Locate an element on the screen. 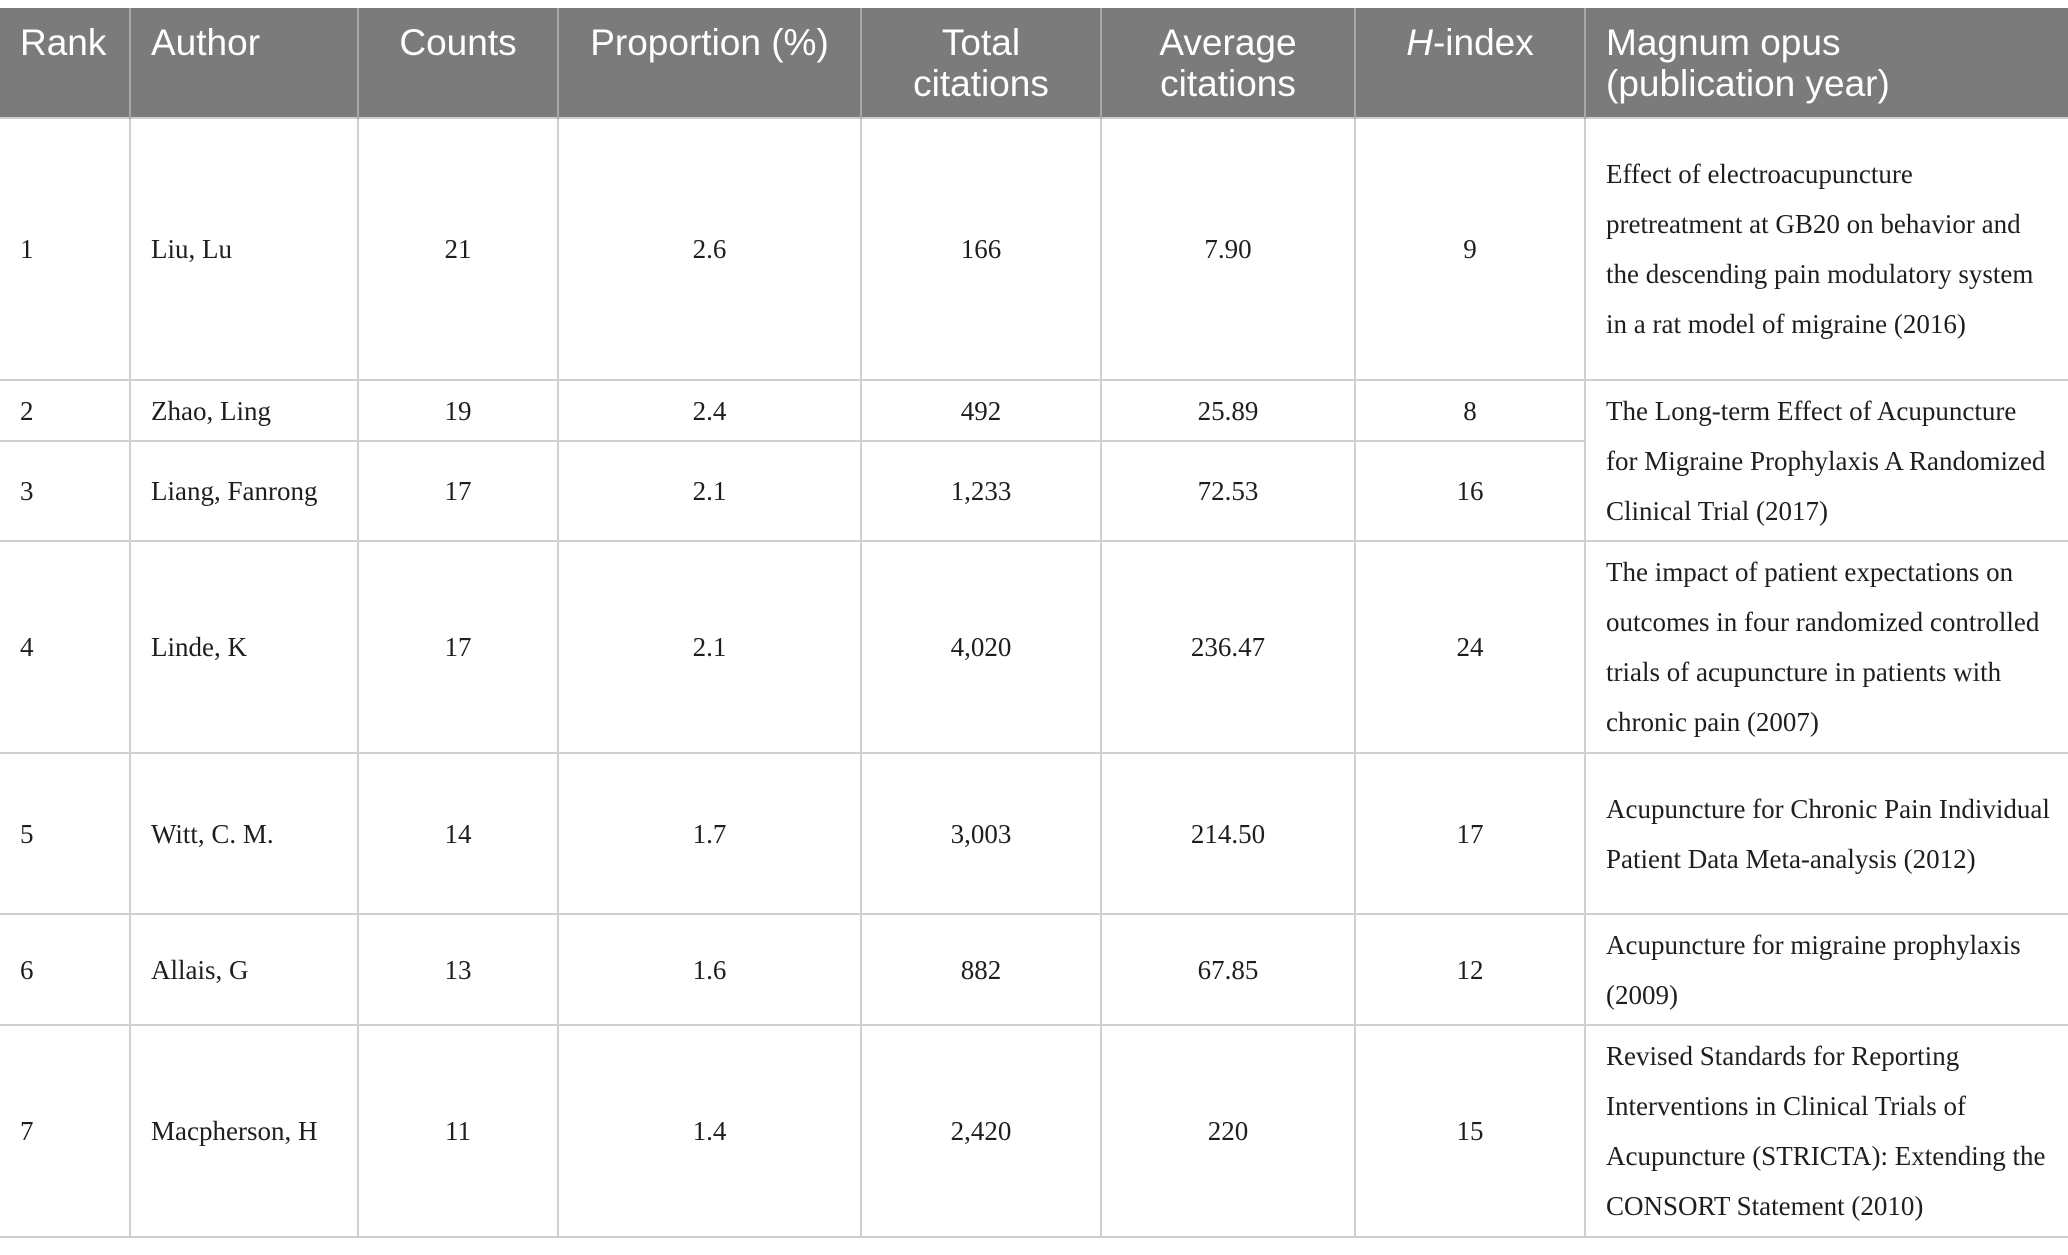  cell-average-citations: 236.47 is located at coordinates (1228, 647).